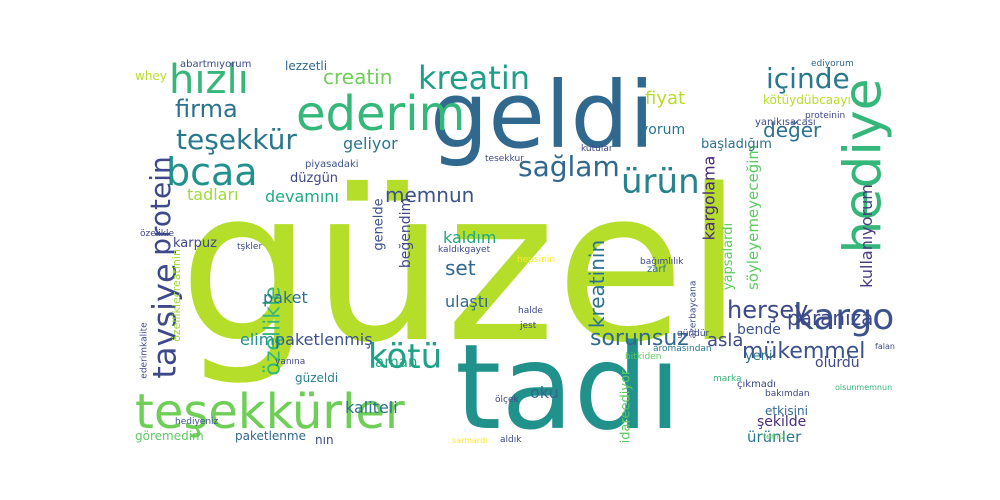  What do you see at coordinates (753, 217) in the screenshot?
I see `word-soyleyemeyecegim: söyleyemeyeceğim` at bounding box center [753, 217].